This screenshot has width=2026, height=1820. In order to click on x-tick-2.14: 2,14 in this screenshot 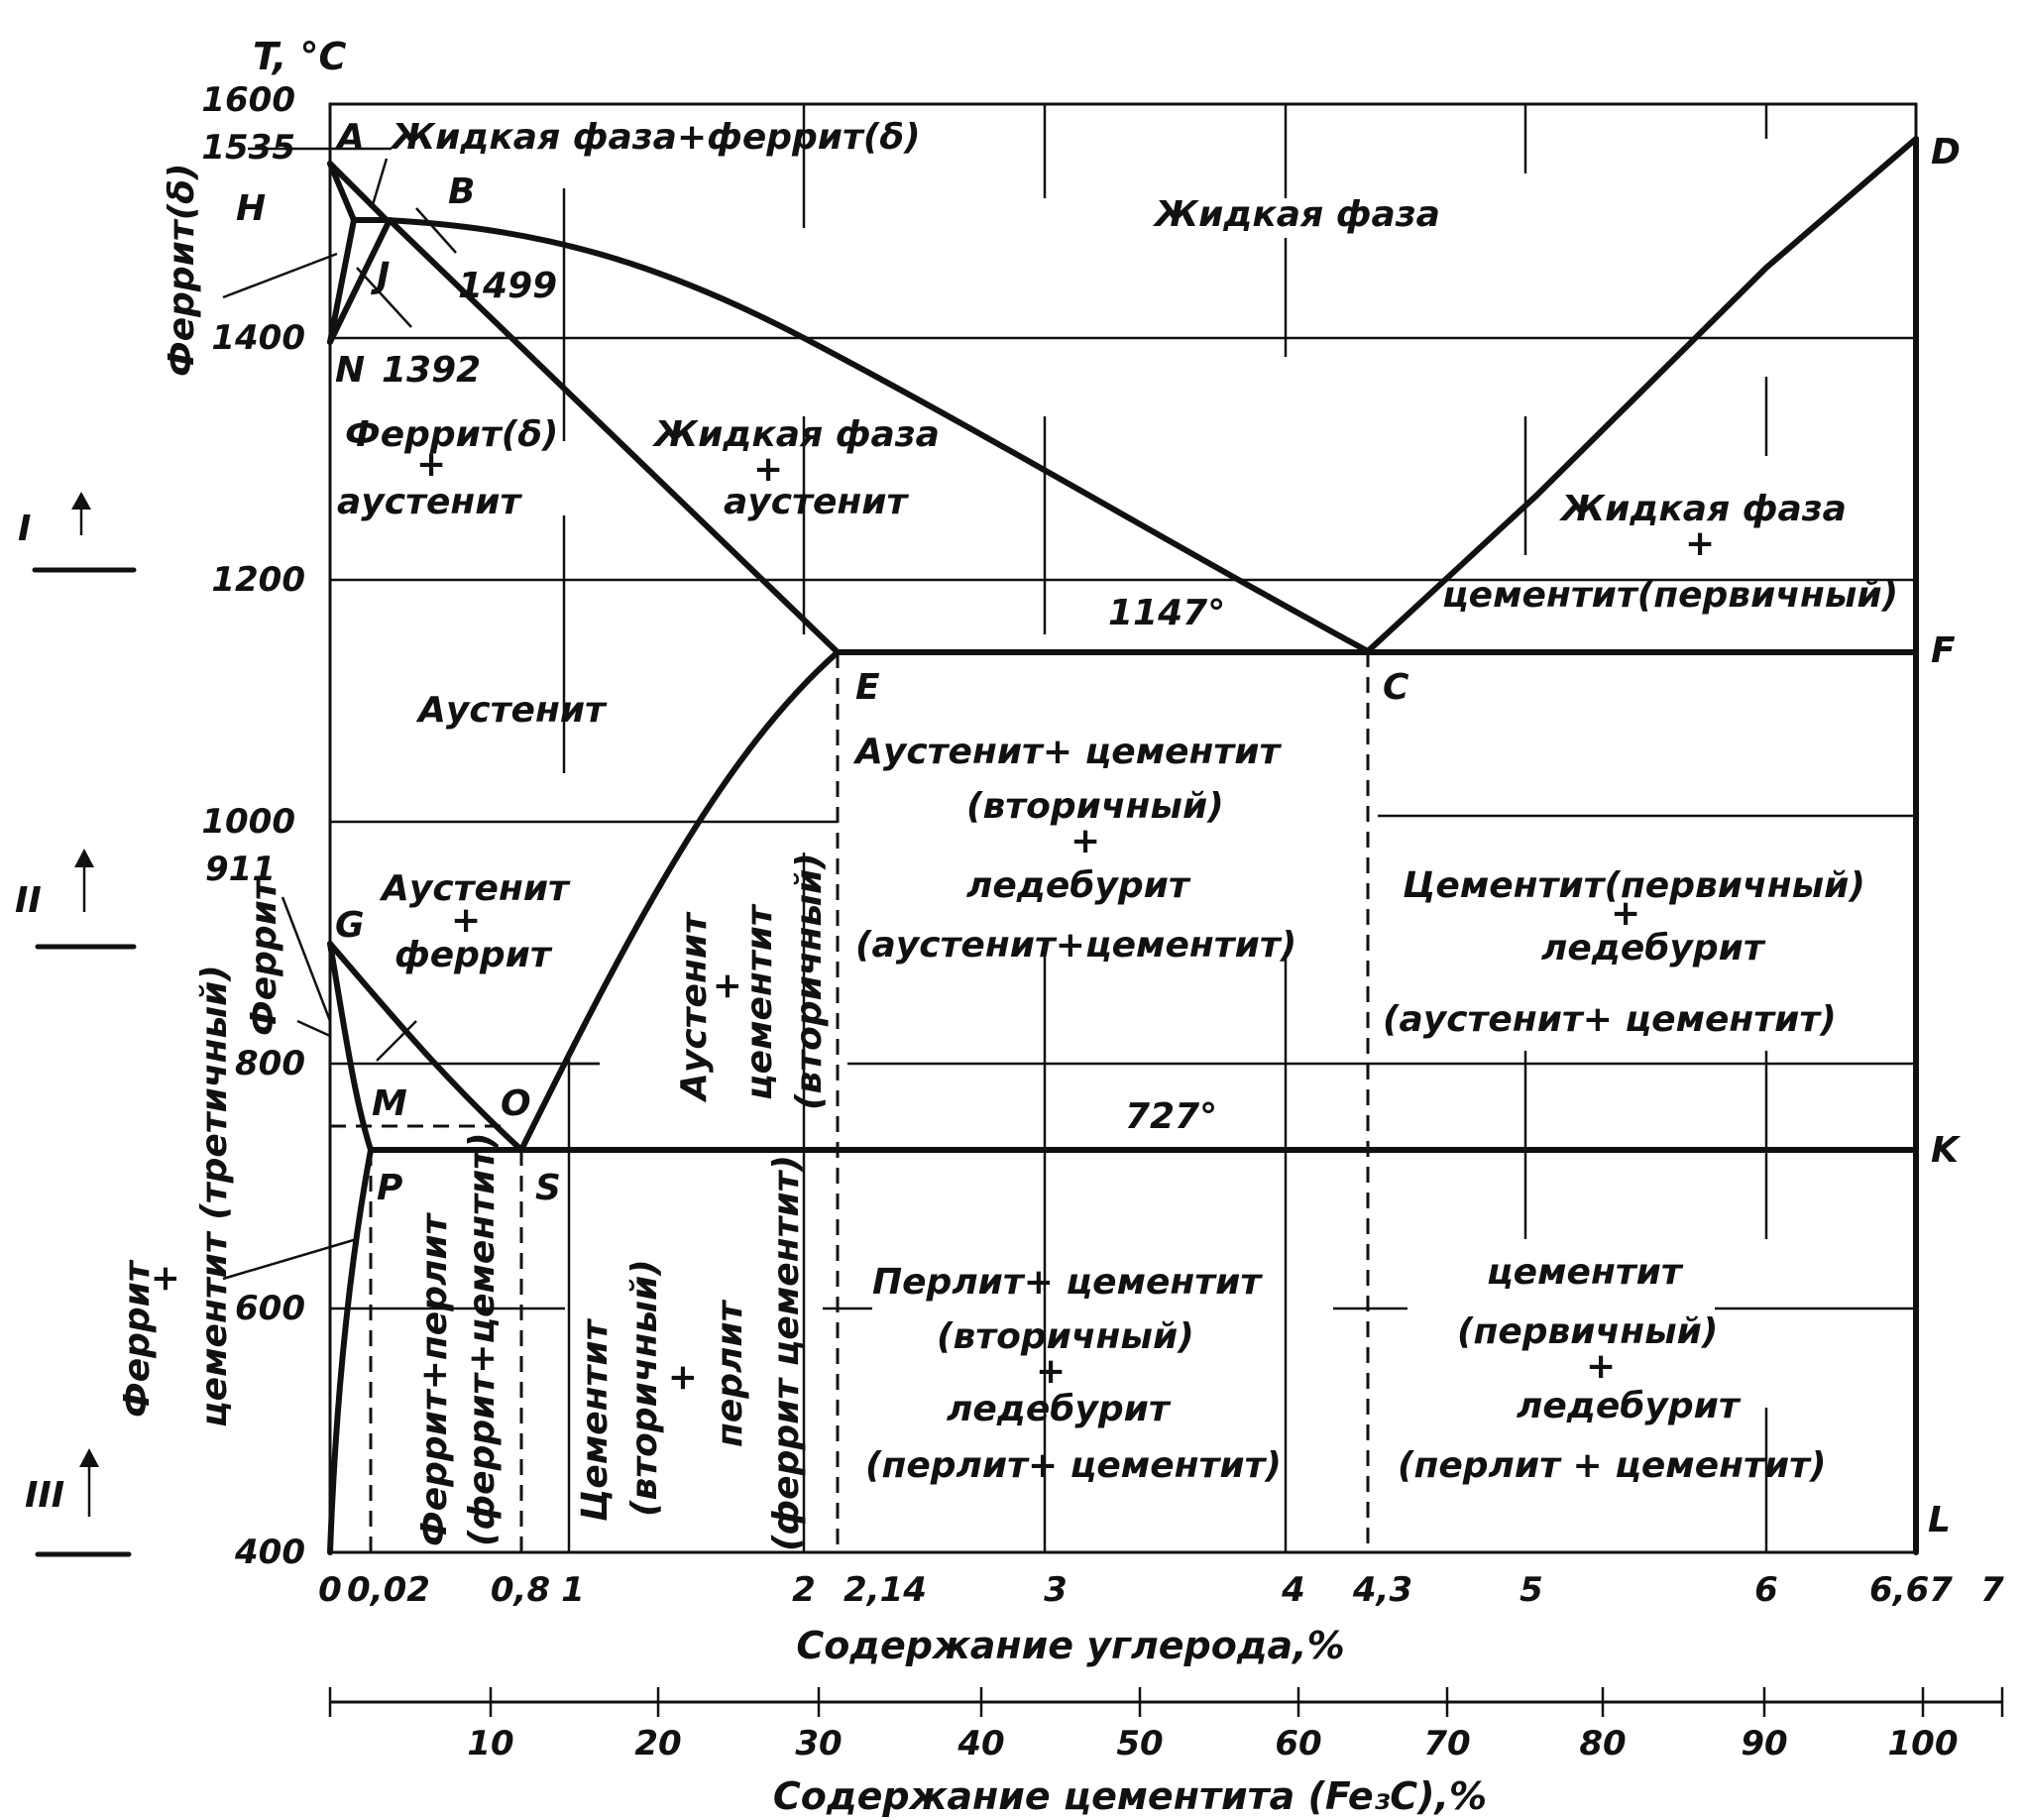, I will do `click(885, 1590)`.